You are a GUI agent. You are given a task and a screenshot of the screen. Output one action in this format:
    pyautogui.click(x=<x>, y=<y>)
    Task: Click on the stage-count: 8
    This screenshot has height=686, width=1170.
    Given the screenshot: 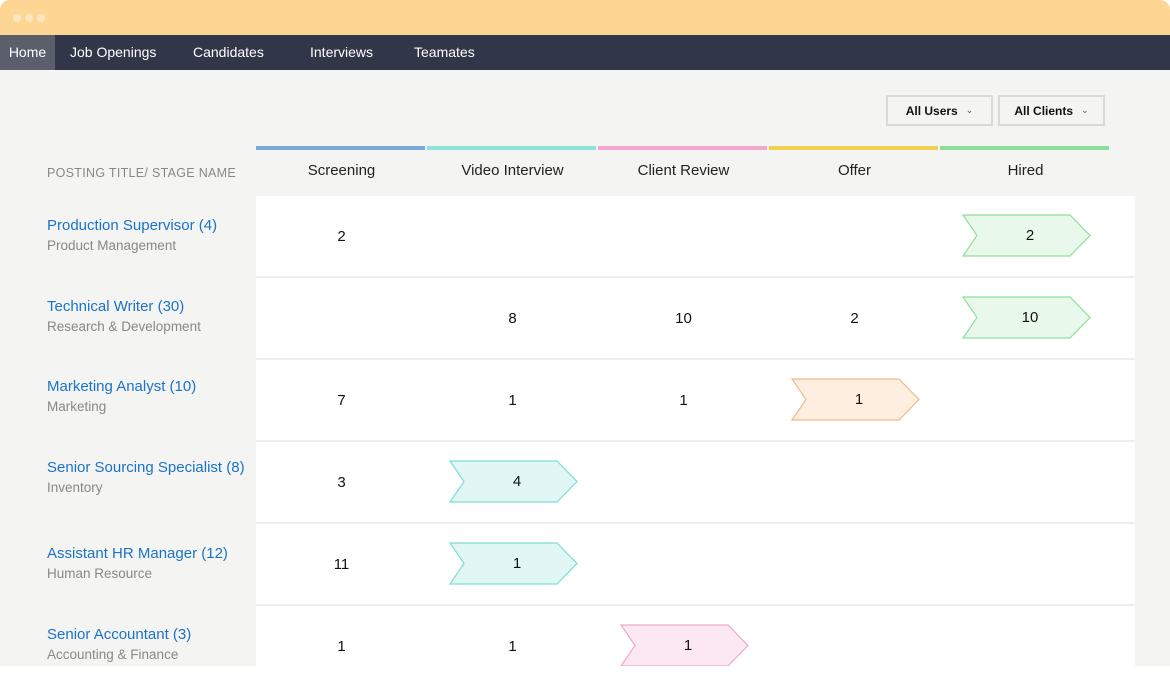 What is the action you would take?
    pyautogui.click(x=512, y=318)
    